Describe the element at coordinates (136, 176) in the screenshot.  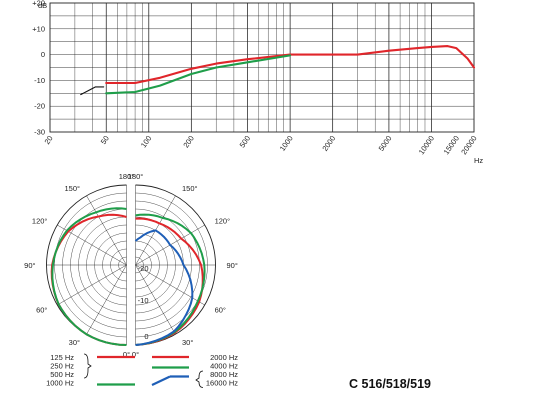
I see `polar-angle-label-right: 180°` at that location.